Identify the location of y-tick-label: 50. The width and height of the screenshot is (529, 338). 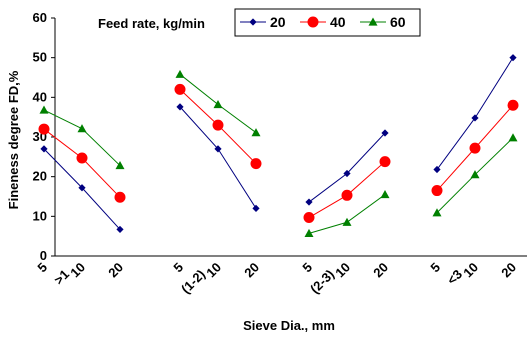
(40, 57).